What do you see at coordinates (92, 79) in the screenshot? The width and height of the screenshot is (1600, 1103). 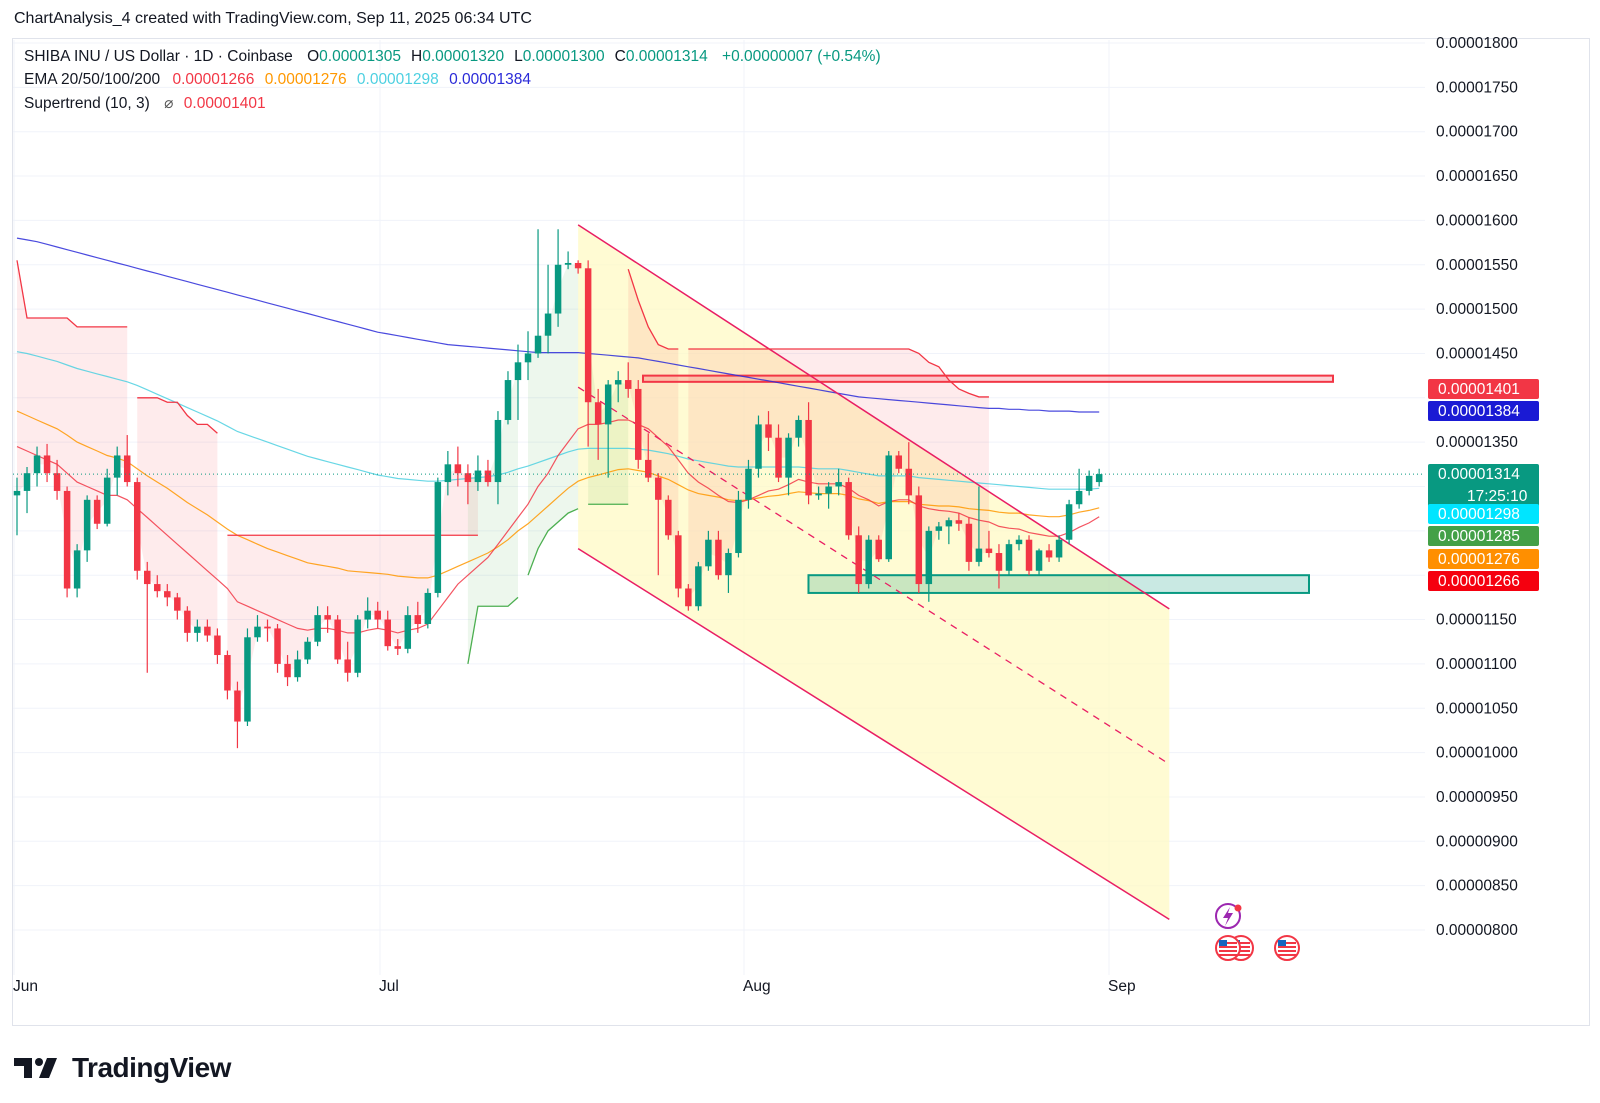 I see `legend-ema-label: EMA 20/50/100/200` at bounding box center [92, 79].